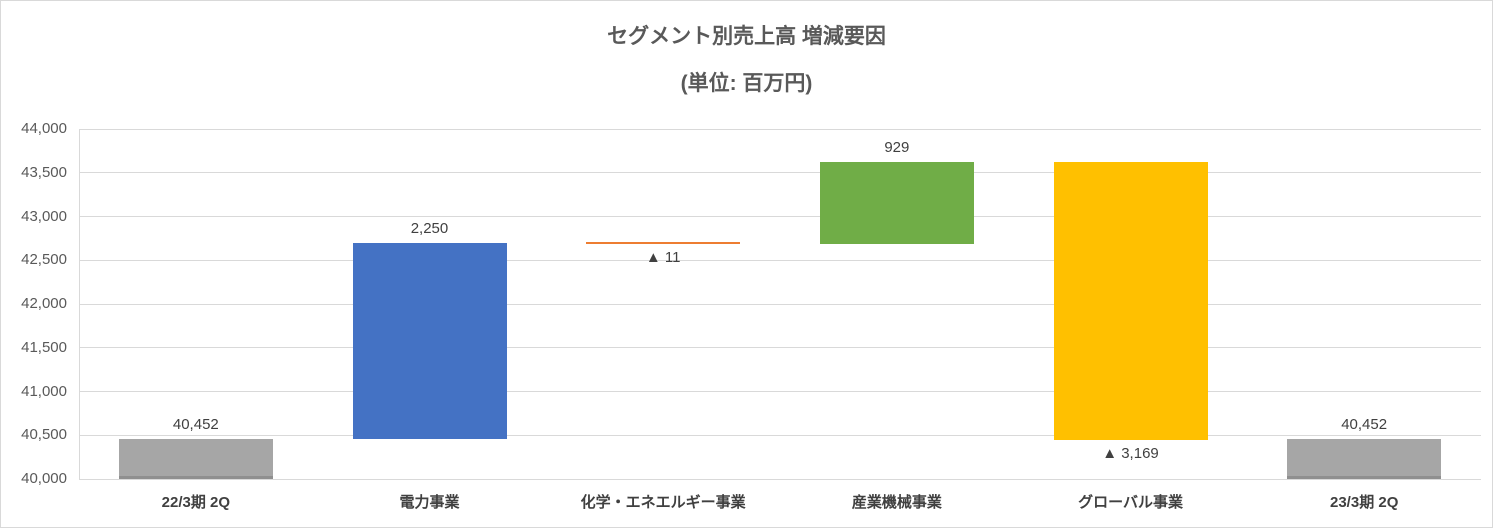 Image resolution: width=1493 pixels, height=528 pixels. What do you see at coordinates (44, 347) in the screenshot?
I see `y-tick-label: 41,500` at bounding box center [44, 347].